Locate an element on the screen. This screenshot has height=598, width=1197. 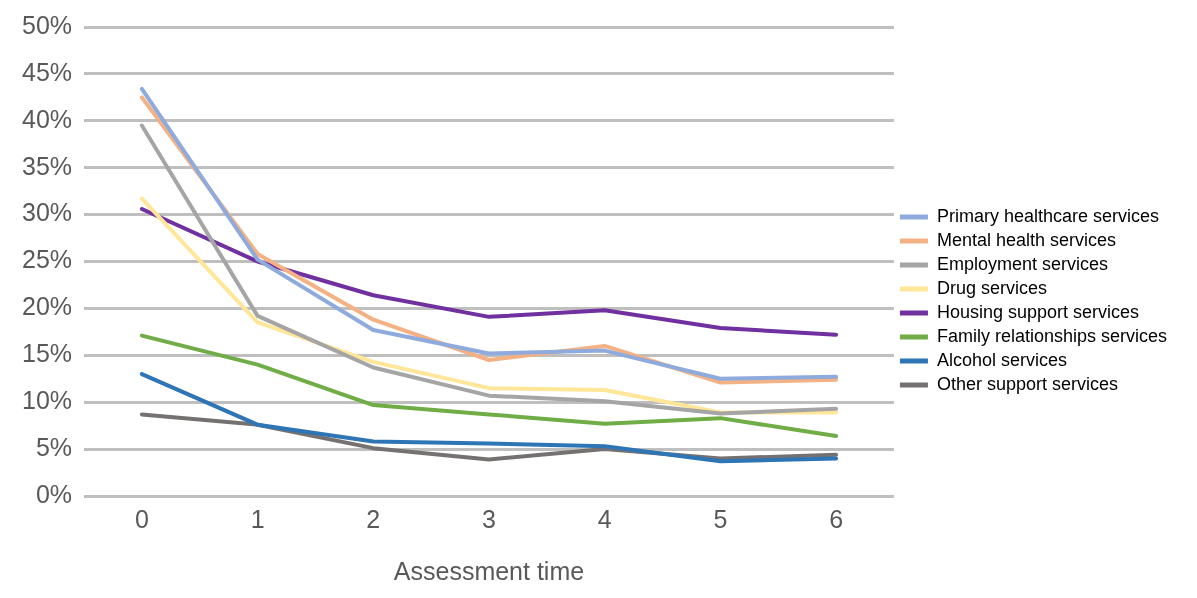
legend-label: Drug services is located at coordinates (991, 287).